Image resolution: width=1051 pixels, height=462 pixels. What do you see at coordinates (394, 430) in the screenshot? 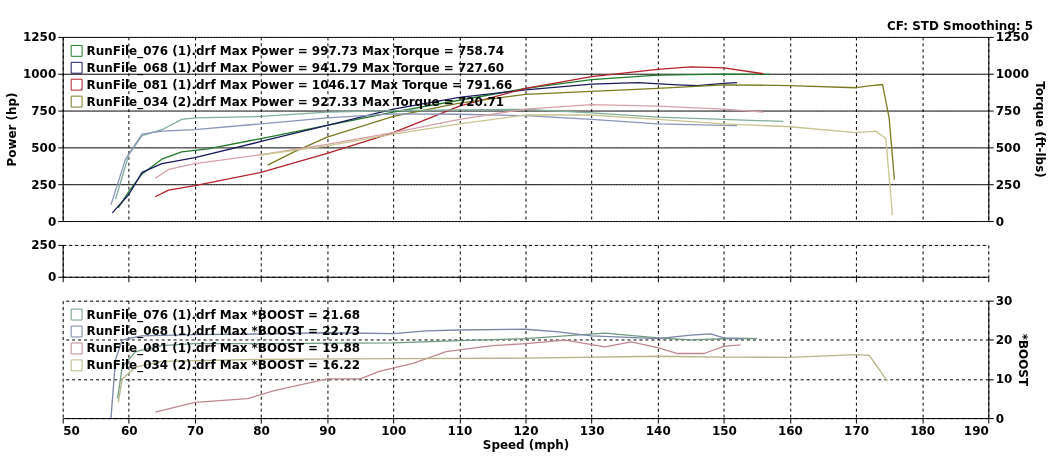
I see `x-tick-label: 100` at bounding box center [394, 430].